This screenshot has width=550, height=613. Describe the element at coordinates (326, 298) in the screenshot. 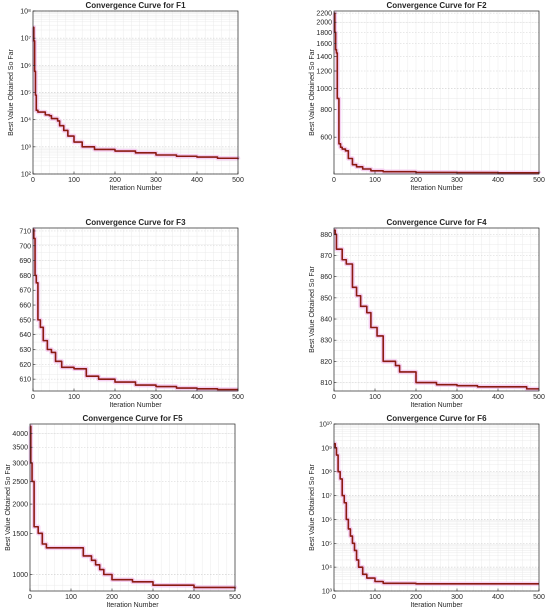

I see `y-tick-label: 850` at that location.